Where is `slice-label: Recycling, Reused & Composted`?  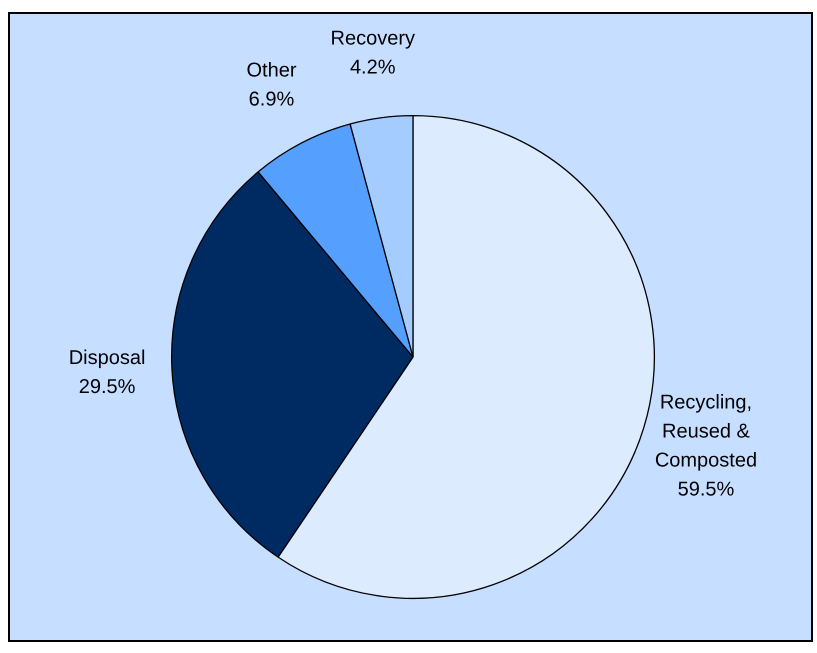
slice-label: Recycling, Reused & Composted is located at coordinates (706, 432).